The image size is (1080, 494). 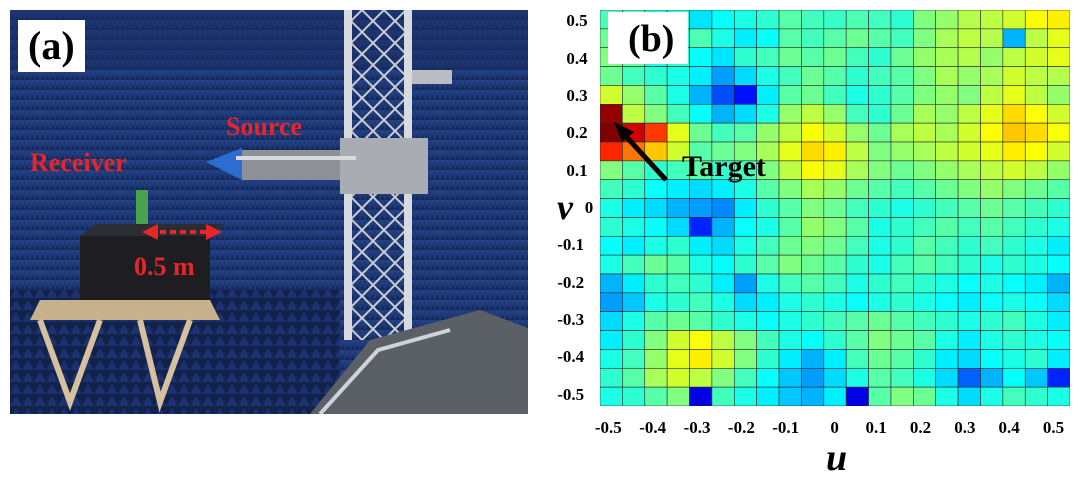 What do you see at coordinates (1053, 427) in the screenshot?
I see `x-tick-label: 0.5` at bounding box center [1053, 427].